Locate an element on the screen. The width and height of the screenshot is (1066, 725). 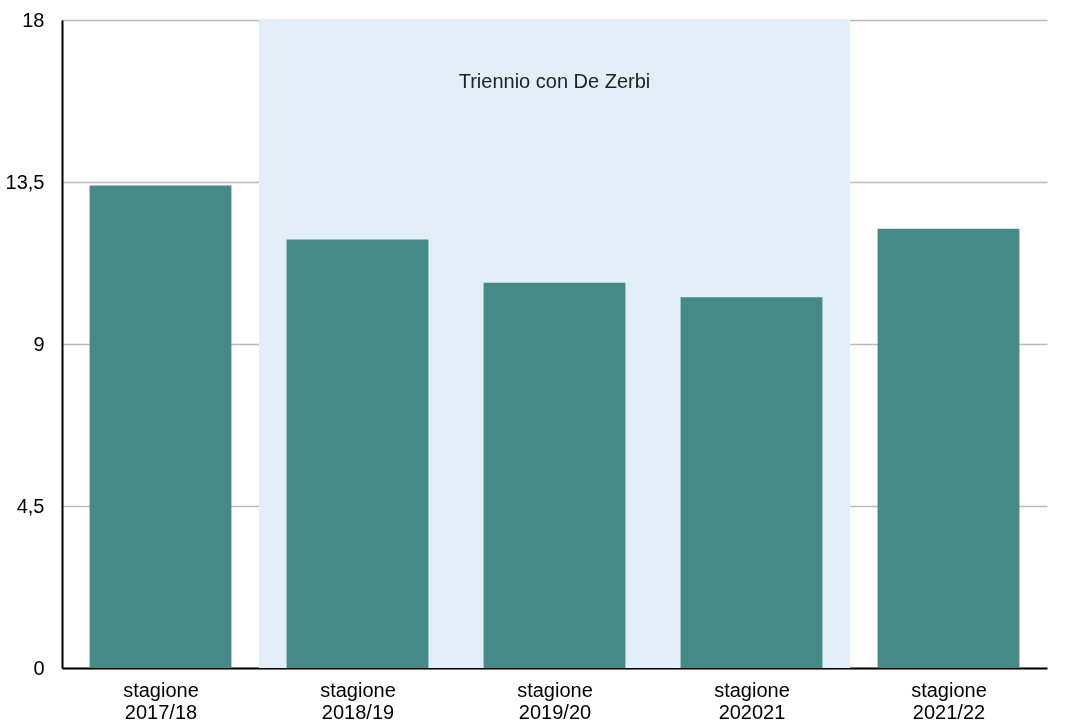
band-label: Triennio con De Zerbi is located at coordinates (554, 81).